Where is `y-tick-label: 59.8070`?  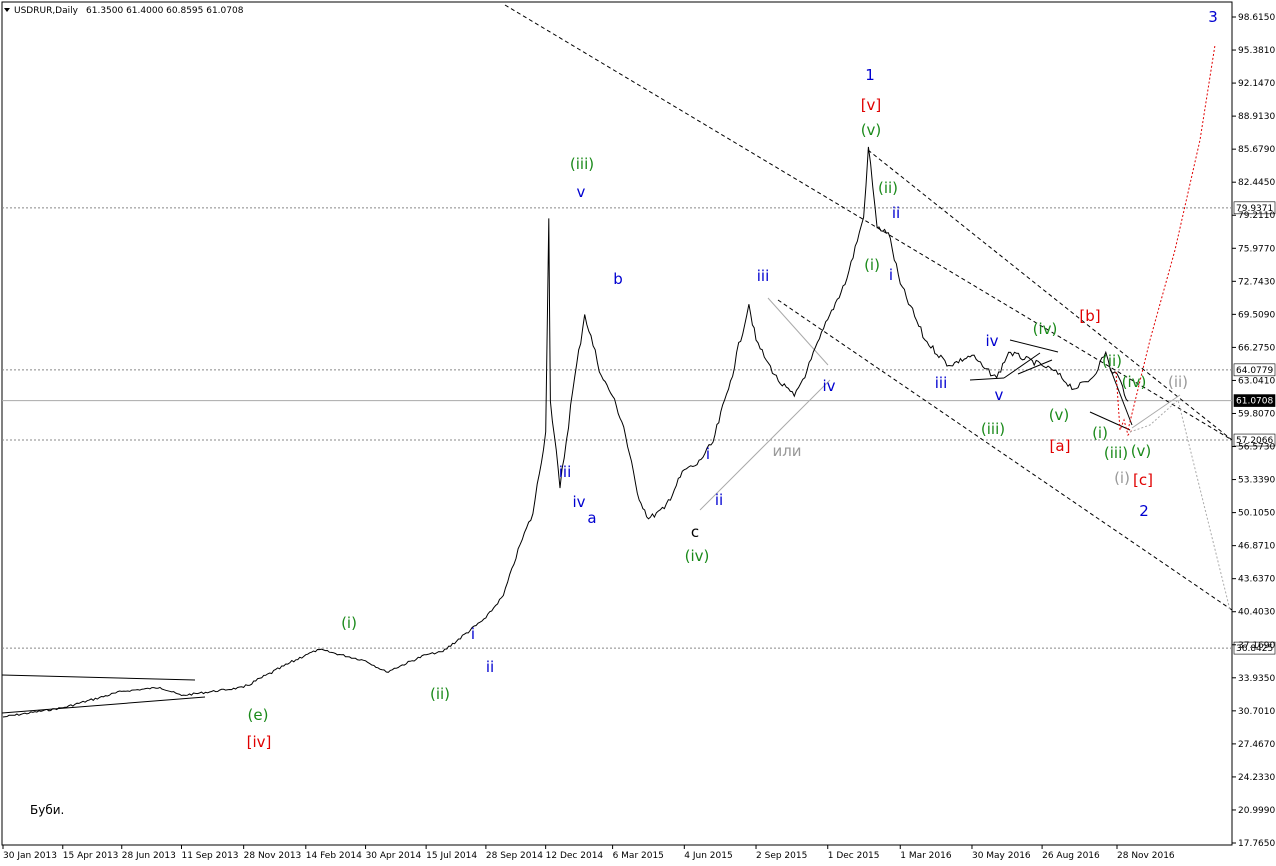
y-tick-label: 59.8070 is located at coordinates (1256, 414).